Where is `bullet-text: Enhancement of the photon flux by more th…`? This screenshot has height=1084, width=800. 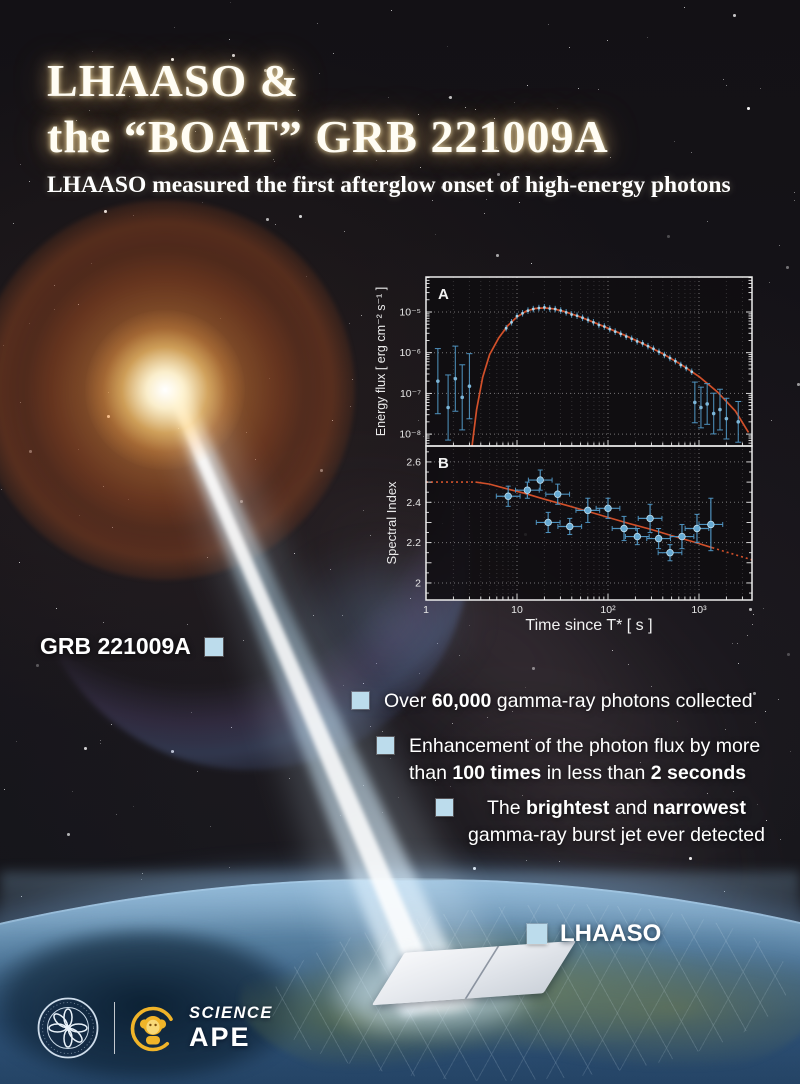
bullet-text: Enhancement of the photon flux by more th… is located at coordinates (585, 759).